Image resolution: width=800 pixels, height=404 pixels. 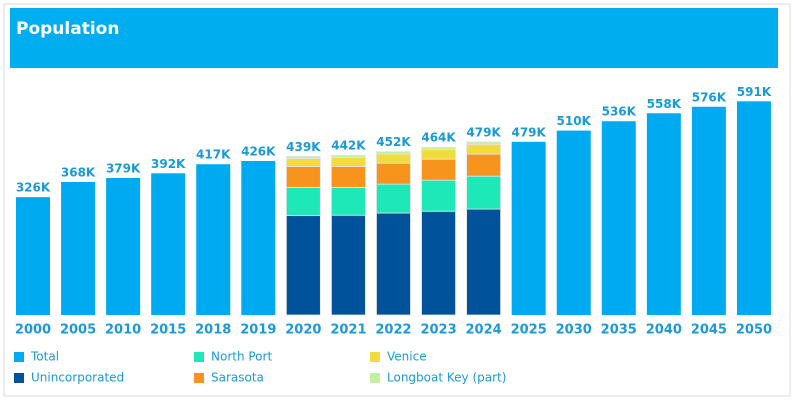 What do you see at coordinates (213, 330) in the screenshot?
I see `x-tick-label: 2018` at bounding box center [213, 330].